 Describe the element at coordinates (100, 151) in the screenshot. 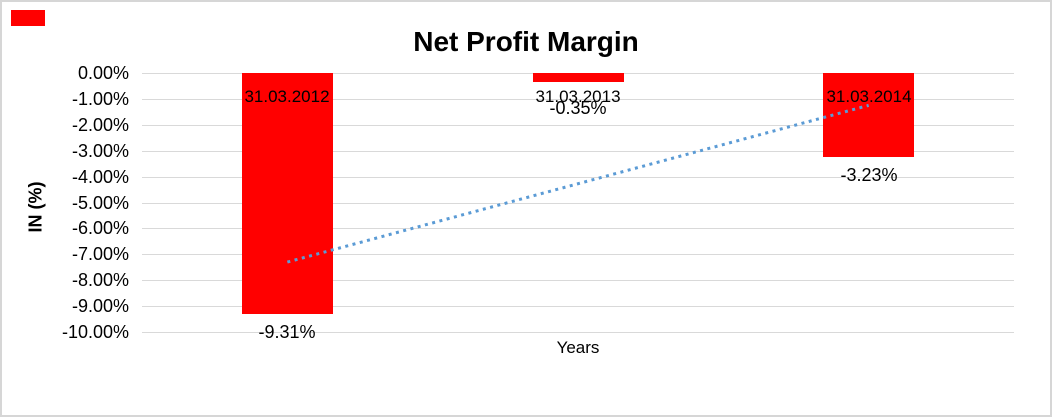

I see `y-tick-label: -3.00%` at that location.